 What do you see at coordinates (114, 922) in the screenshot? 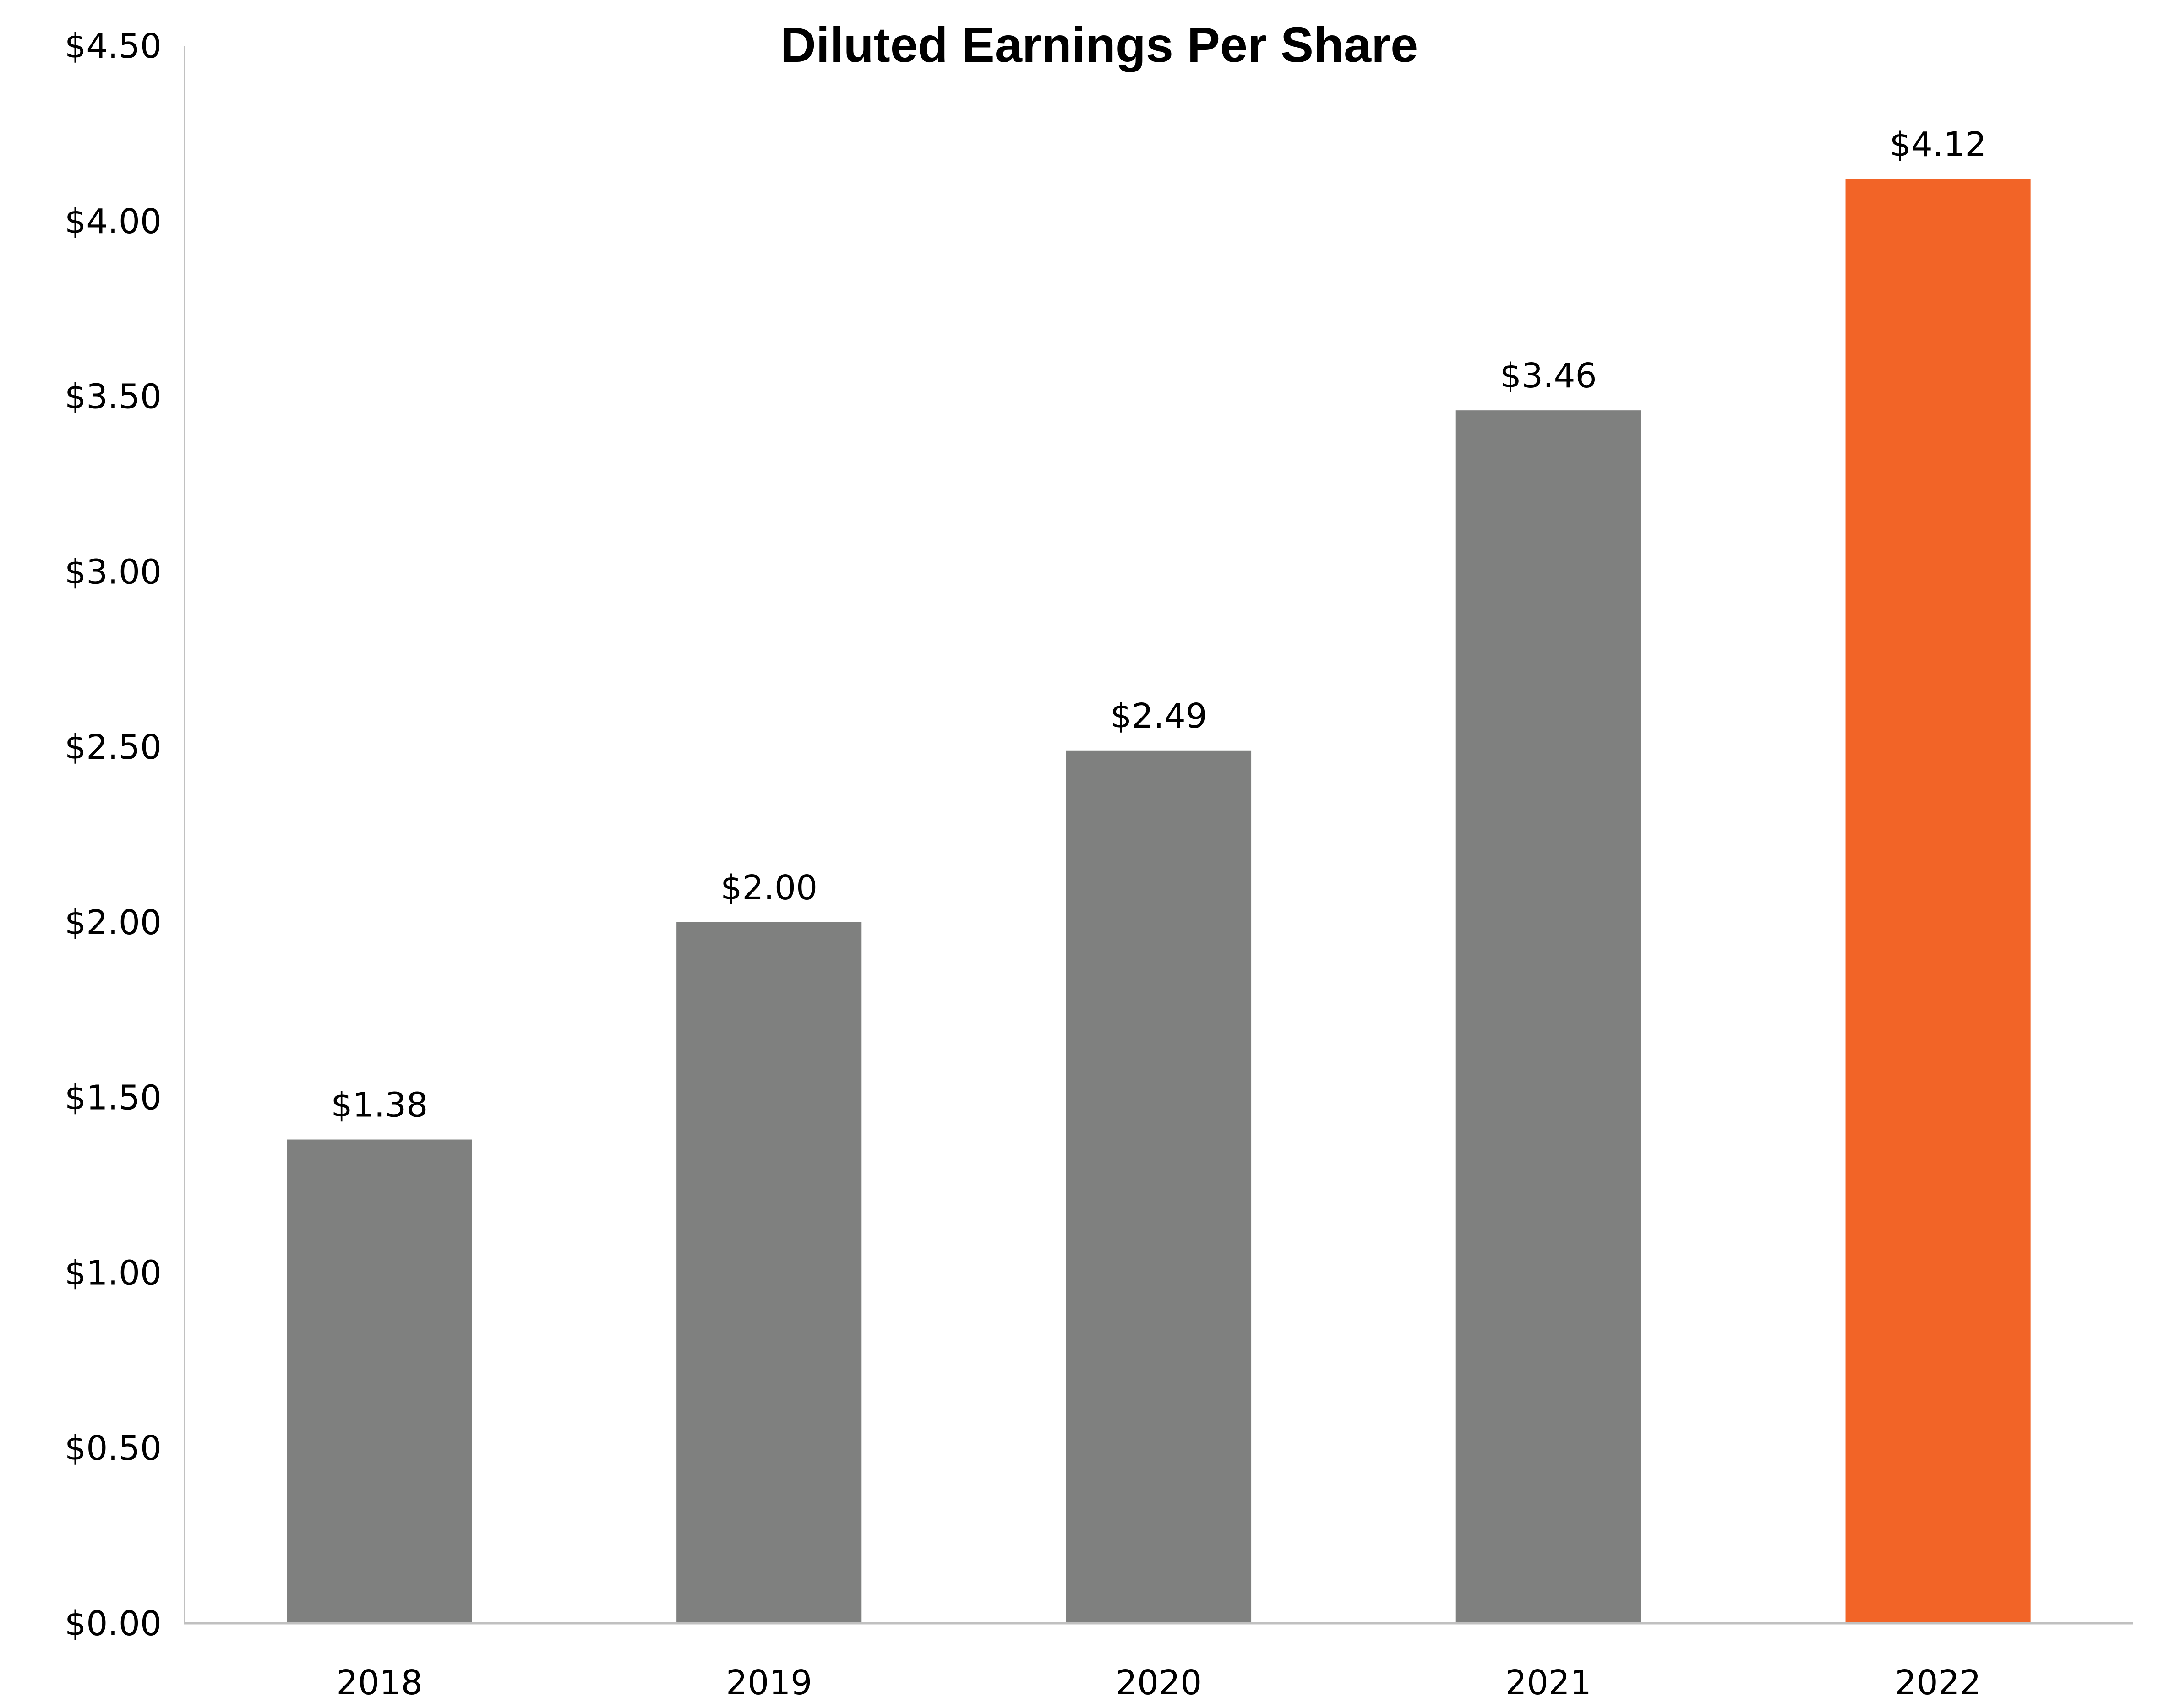
I see `y-tick-label: $2.00` at bounding box center [114, 922].